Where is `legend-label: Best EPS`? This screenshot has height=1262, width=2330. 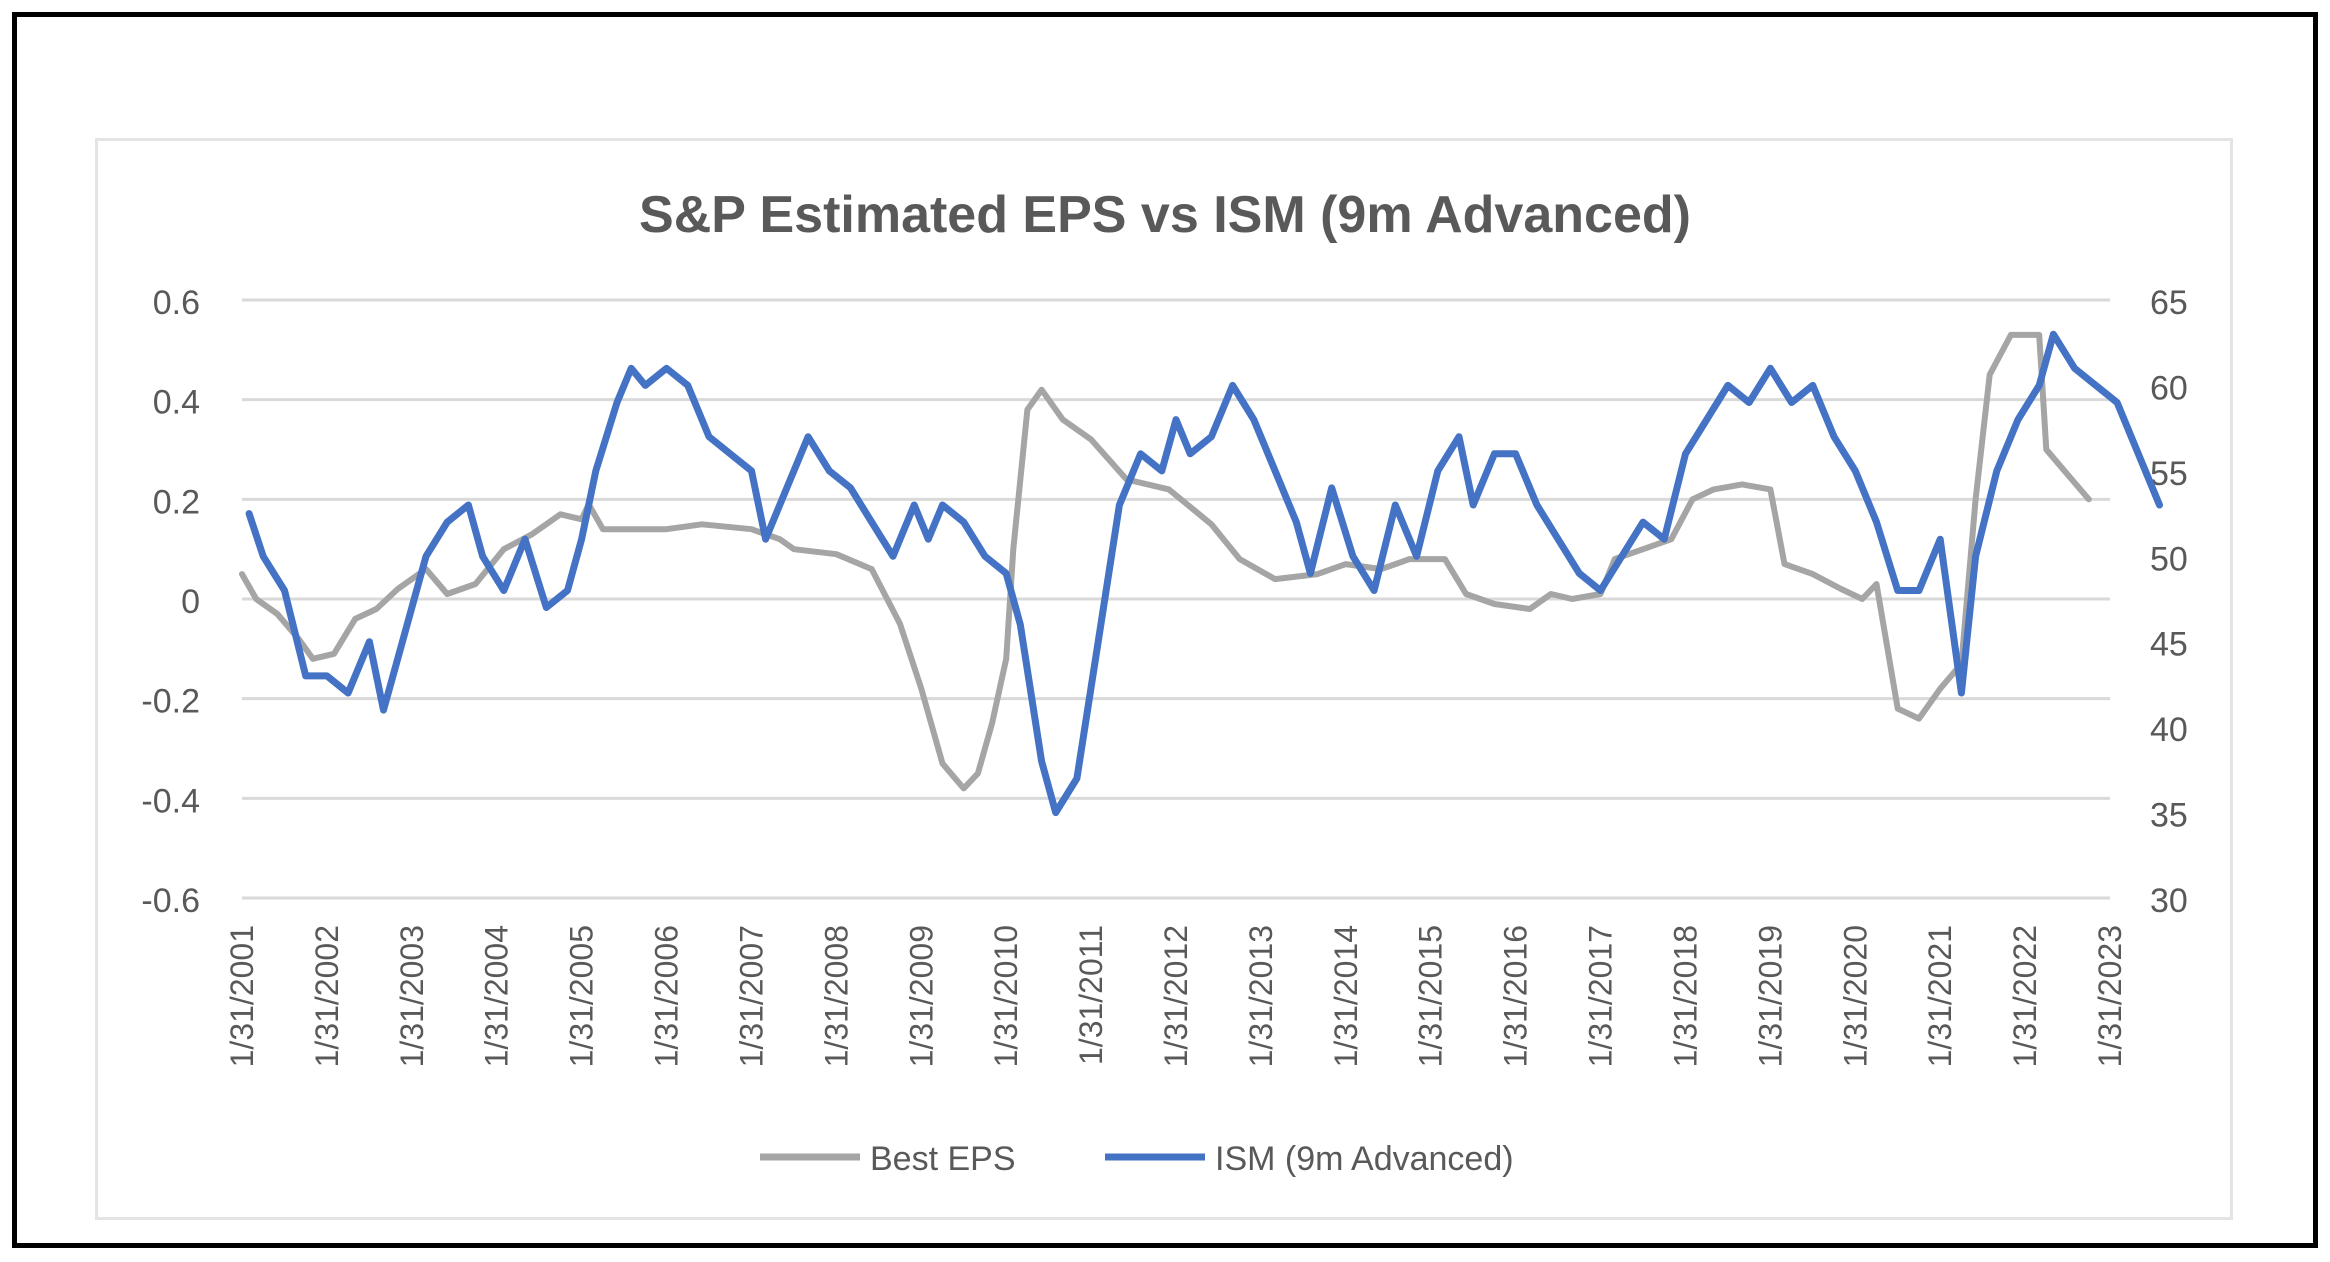
legend-label: Best EPS is located at coordinates (943, 1159).